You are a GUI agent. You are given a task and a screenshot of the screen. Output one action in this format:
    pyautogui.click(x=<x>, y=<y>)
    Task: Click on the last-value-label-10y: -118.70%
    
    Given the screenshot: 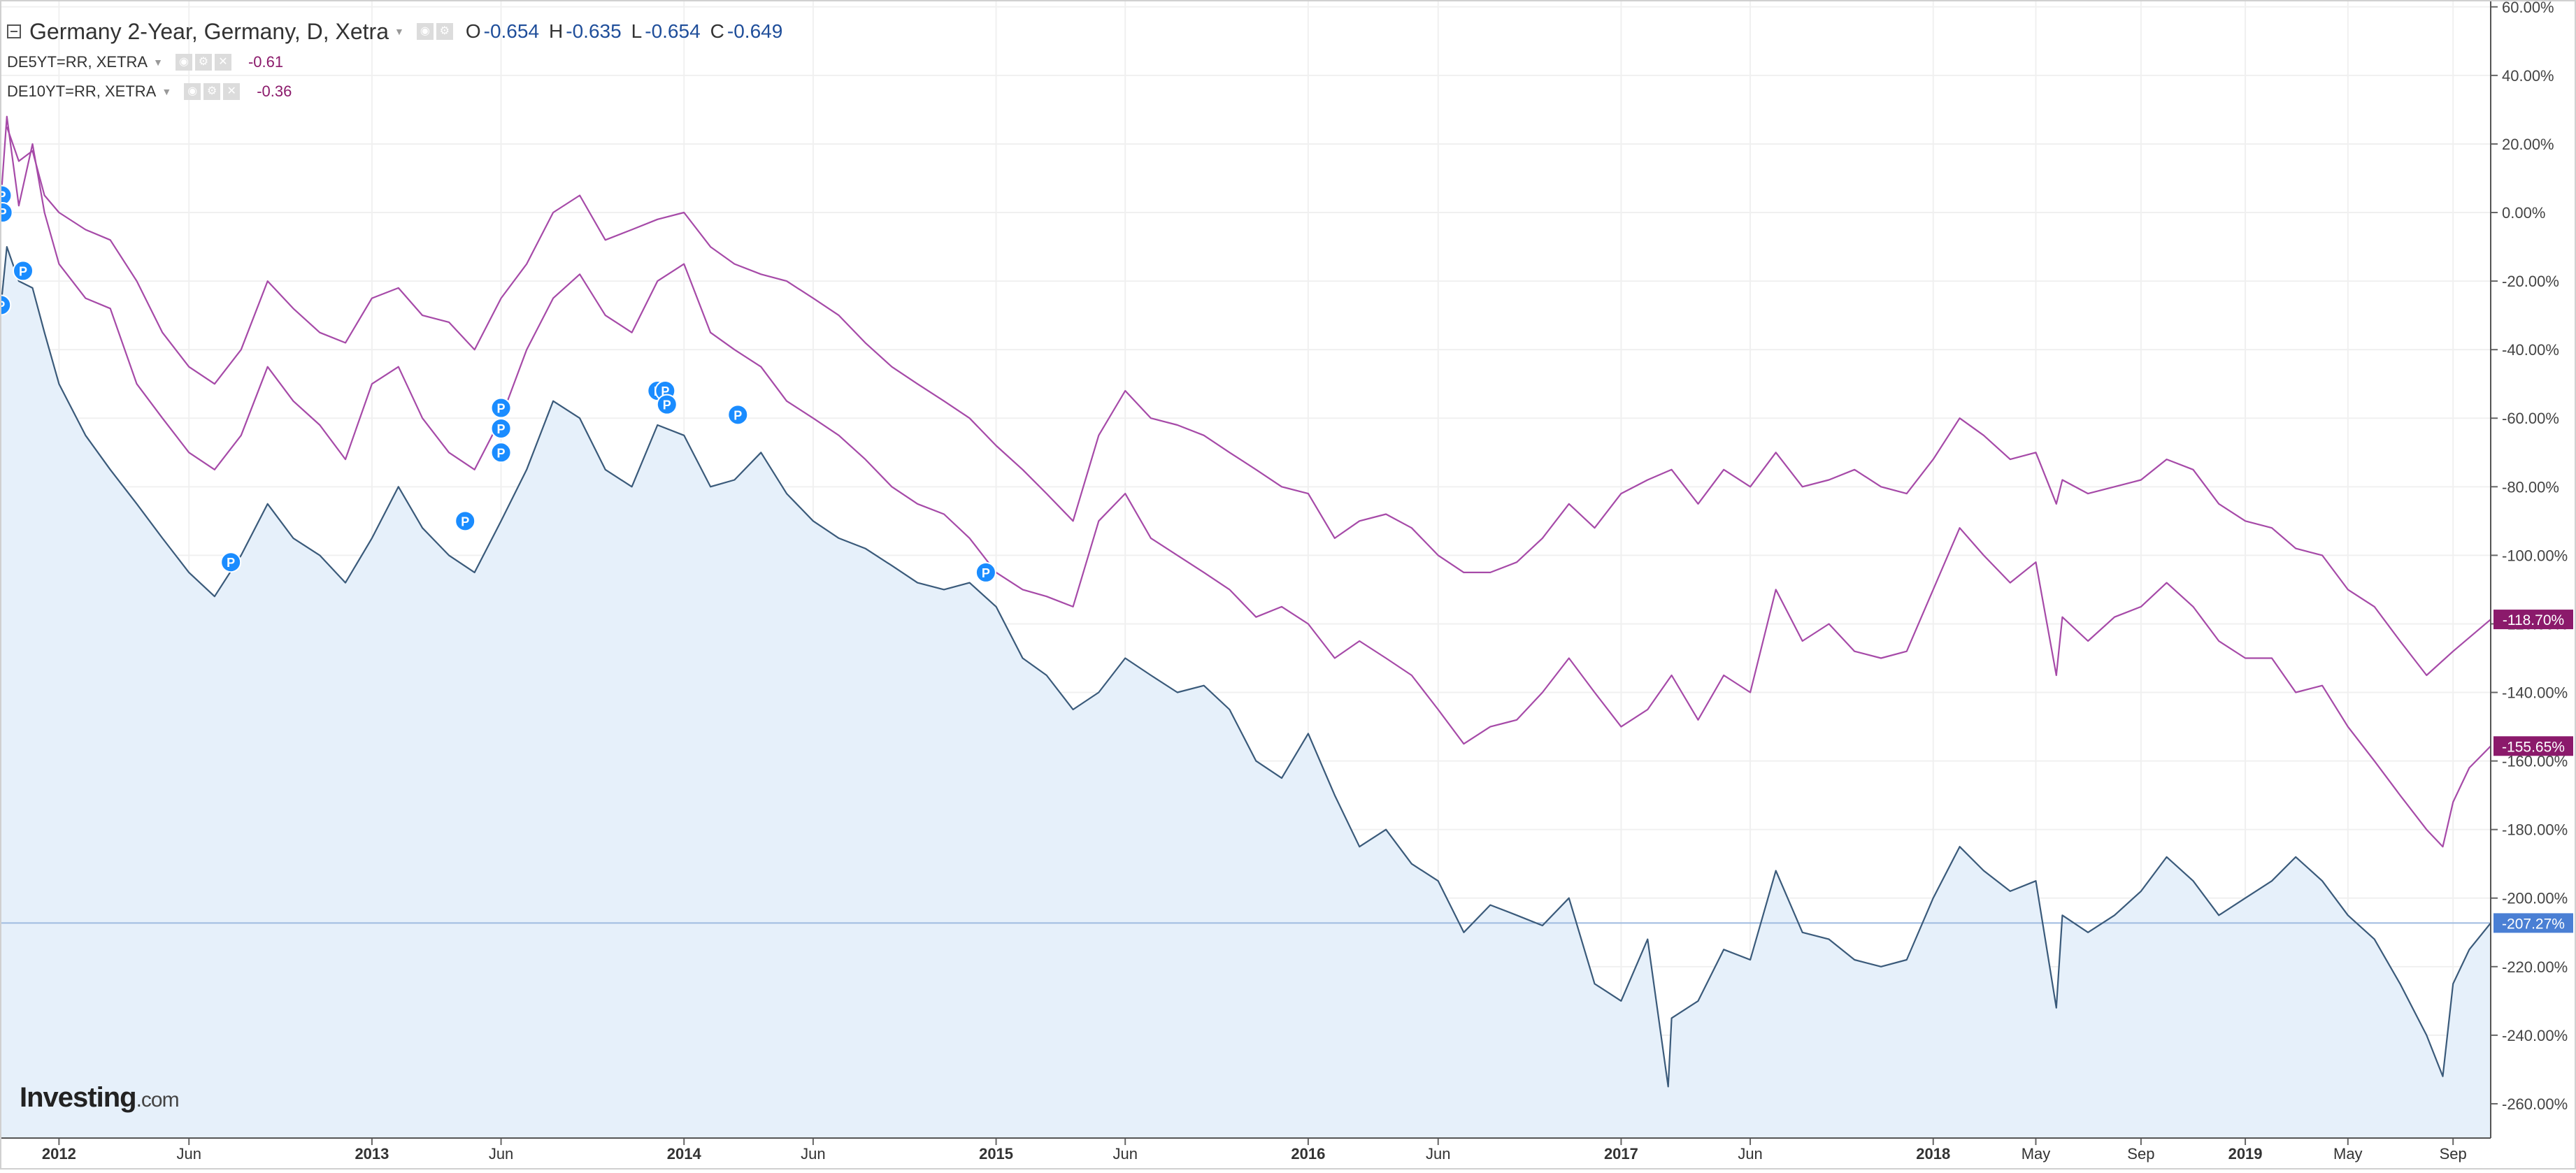 What is the action you would take?
    pyautogui.click(x=2533, y=620)
    